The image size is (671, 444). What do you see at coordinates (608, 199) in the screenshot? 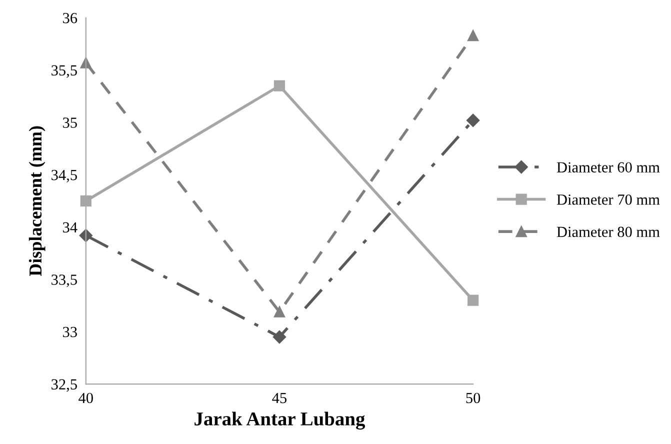
I see `legend-label: Diameter 70 mm` at bounding box center [608, 199].